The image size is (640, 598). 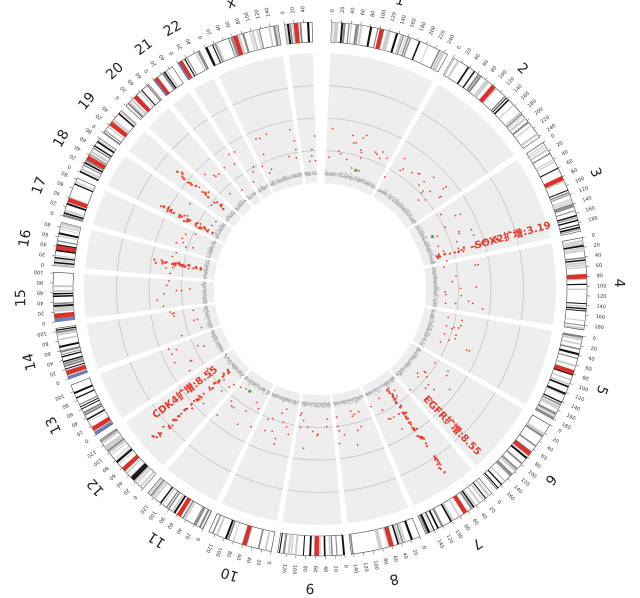 I want to click on cnv-loss-point, so click(x=432, y=237).